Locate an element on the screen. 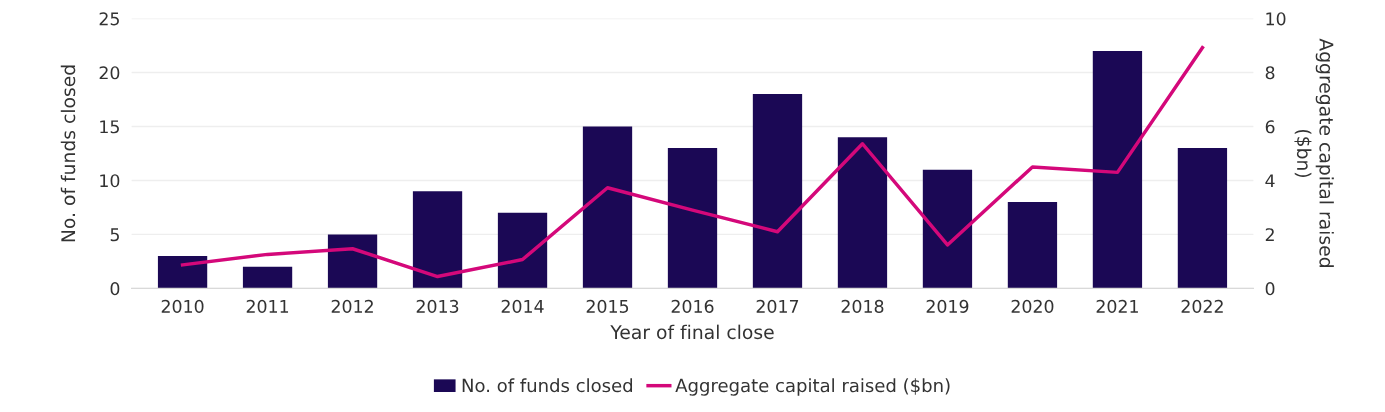 This screenshot has width=1385, height=412. y2-tick-label: 8 is located at coordinates (1270, 73).